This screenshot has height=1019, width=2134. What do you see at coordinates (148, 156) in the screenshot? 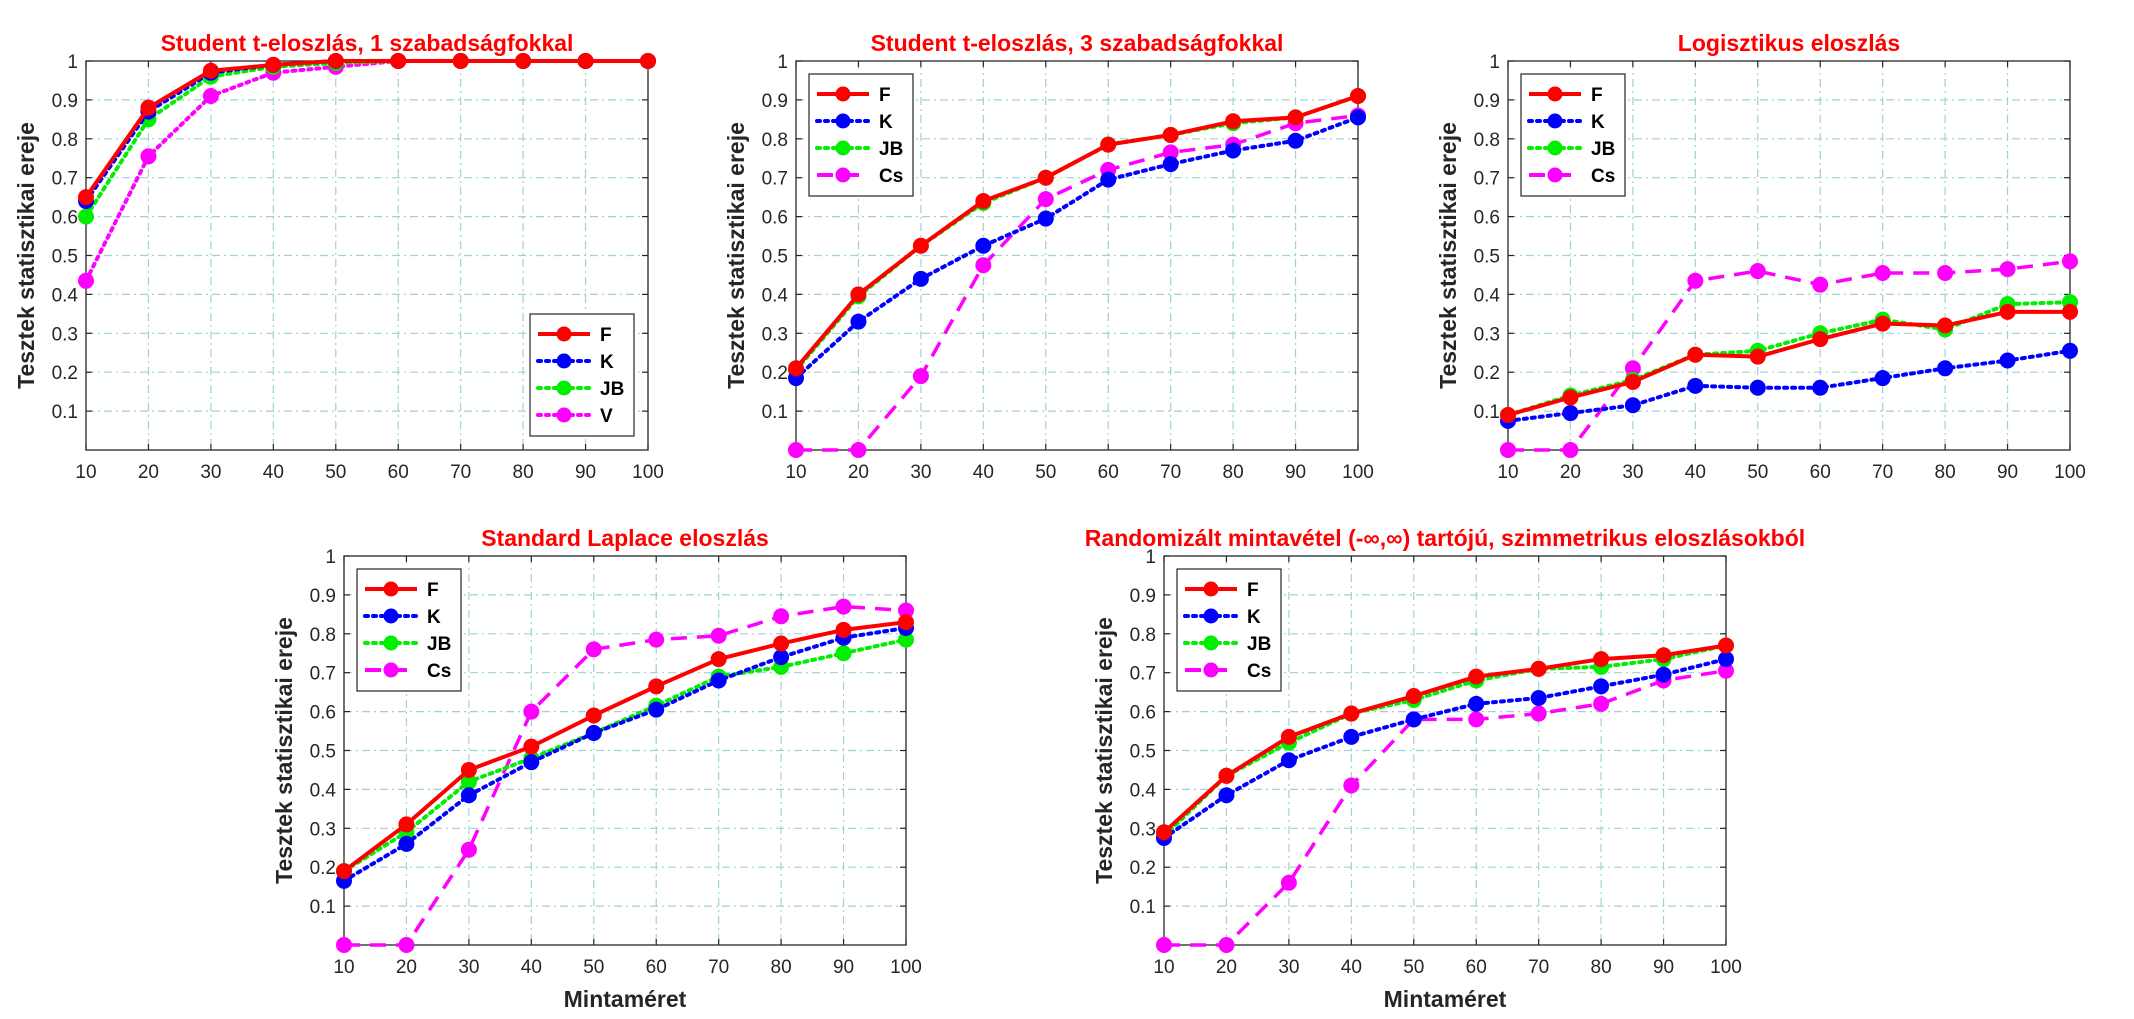
I see `data-point-V` at bounding box center [148, 156].